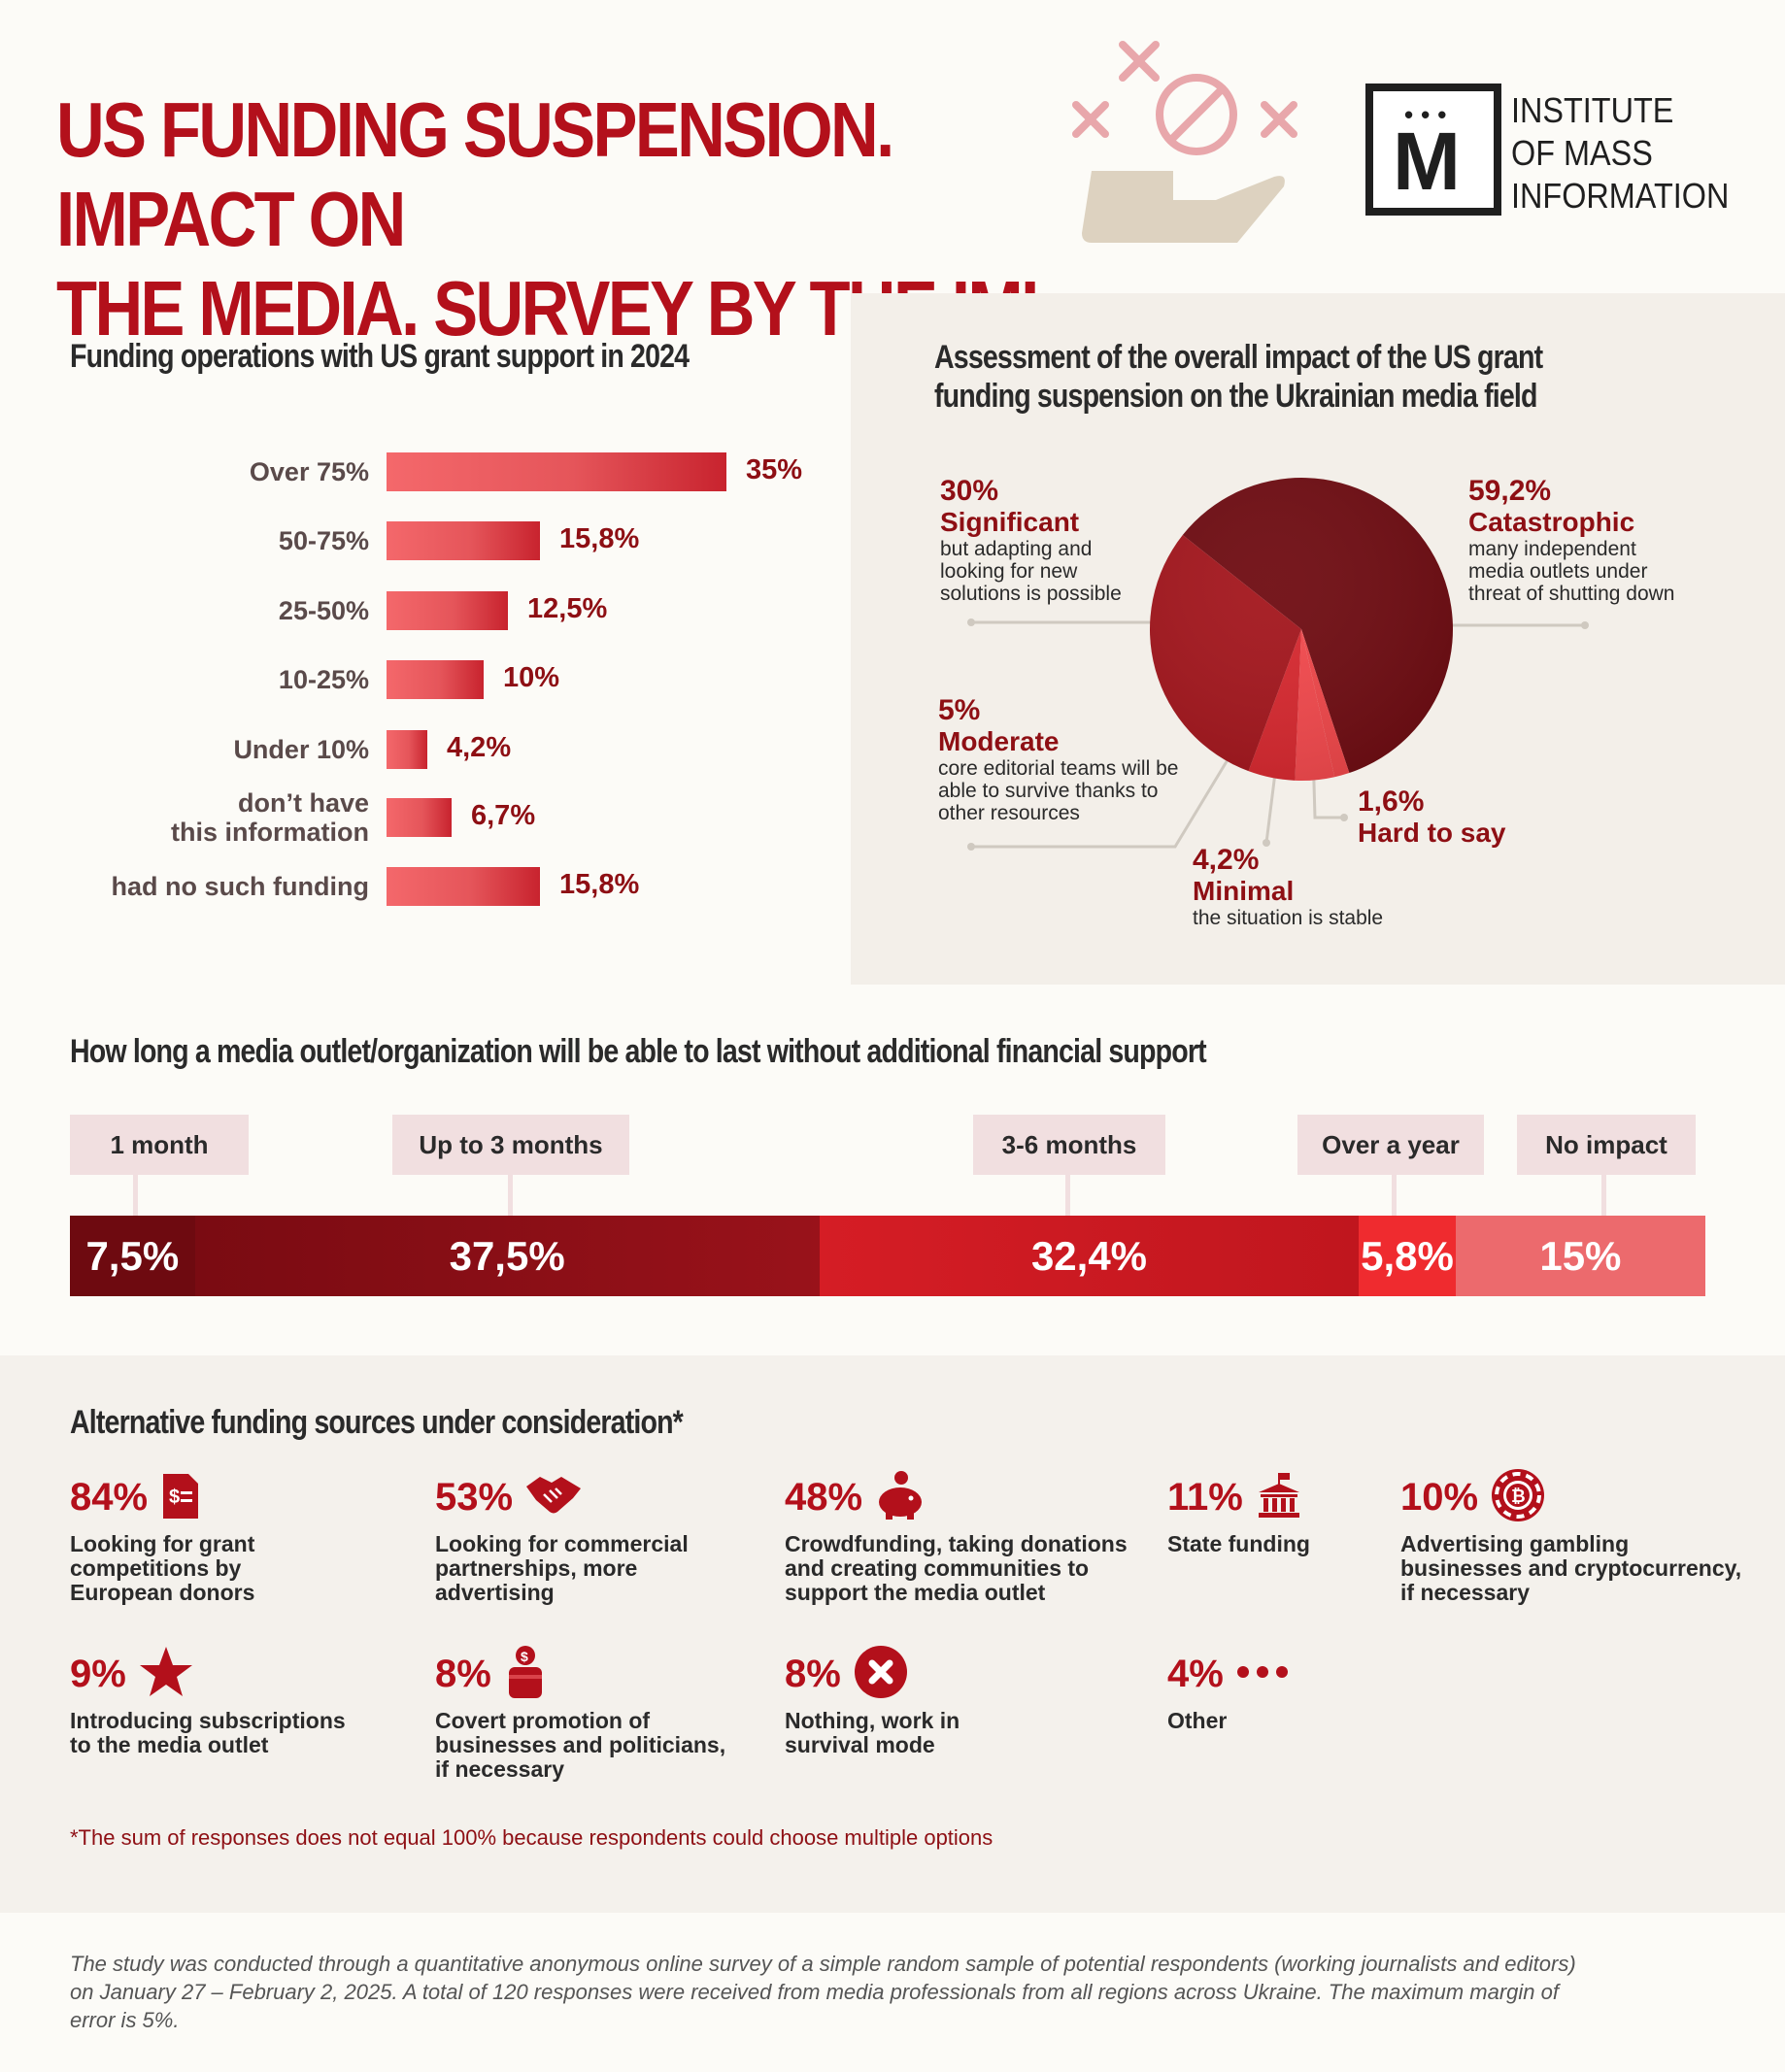  What do you see at coordinates (1244, 891) in the screenshot?
I see `pie-name-minimal: Minimal` at bounding box center [1244, 891].